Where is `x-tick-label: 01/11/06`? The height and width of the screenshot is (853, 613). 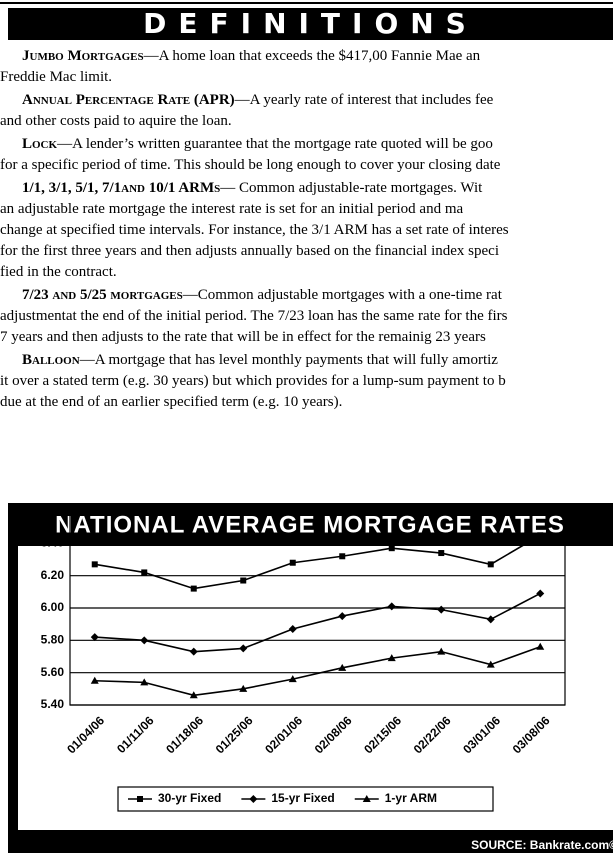
x-tick-label: 01/11/06 is located at coordinates (135, 734).